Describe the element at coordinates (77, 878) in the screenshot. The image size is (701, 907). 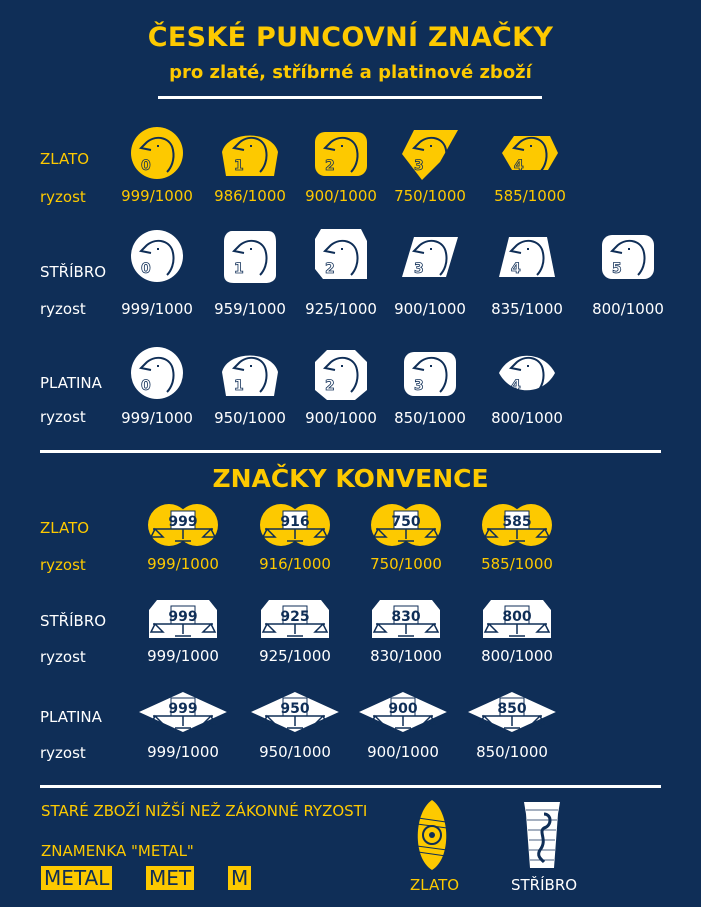
I see `metal-mark: METAL` at that location.